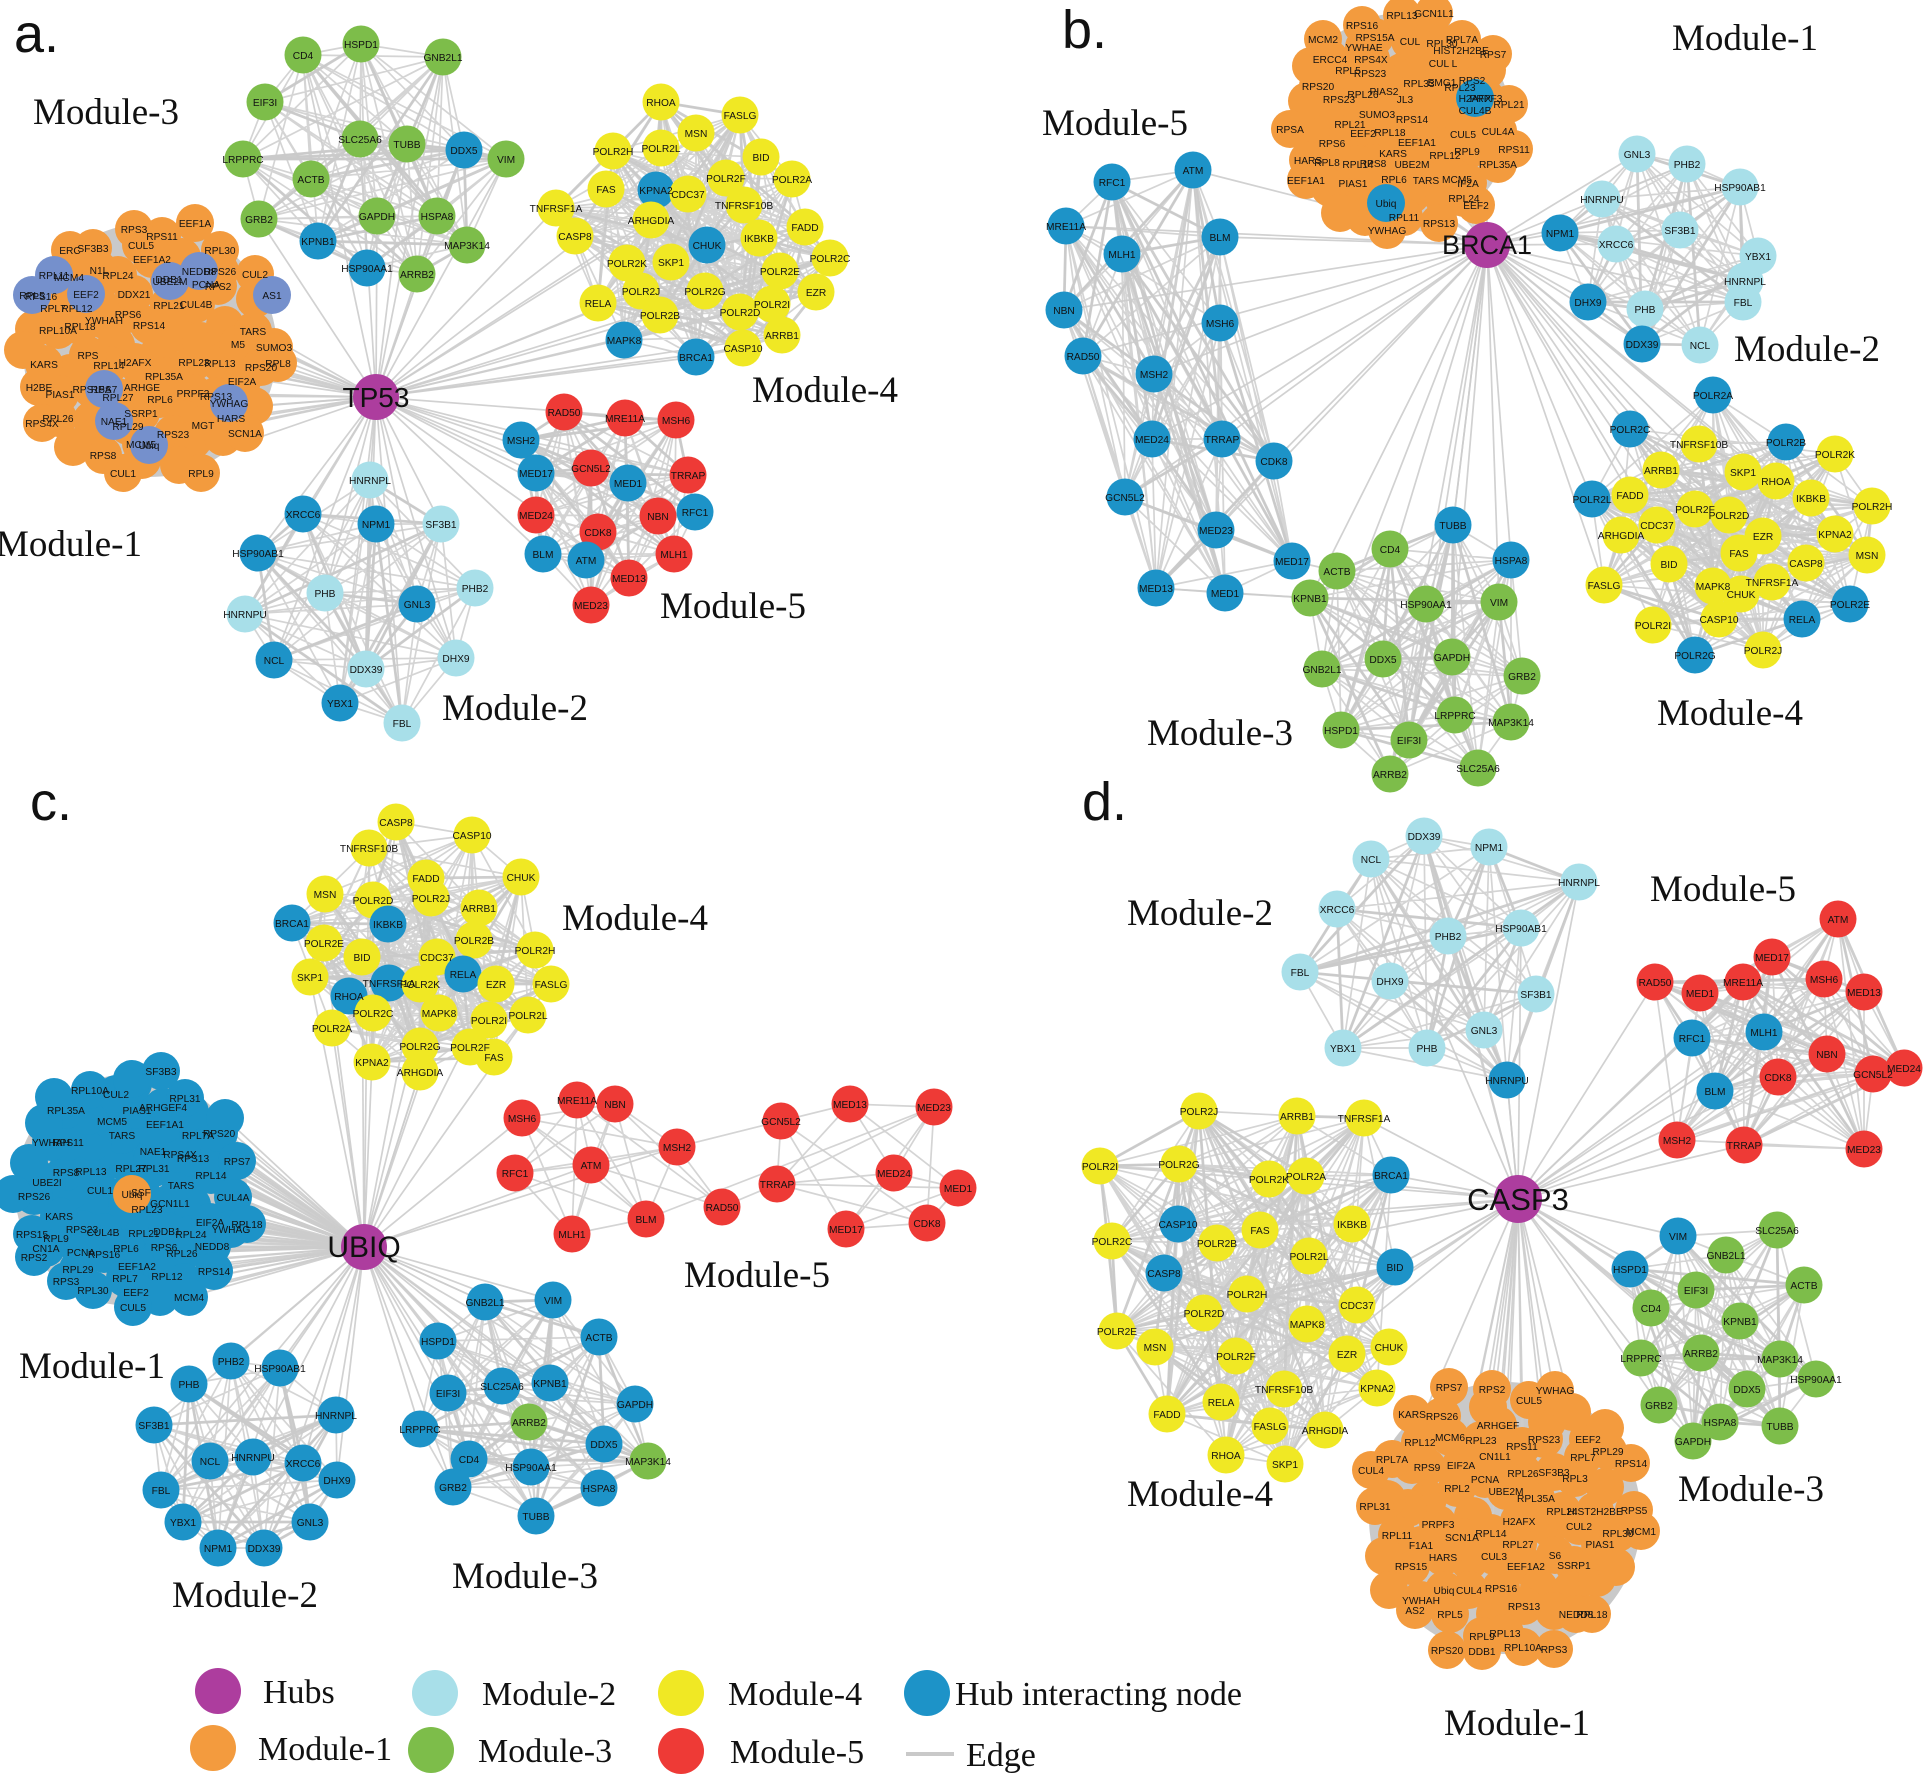 This screenshot has width=1923, height=1775. Describe the element at coordinates (536, 516) in the screenshot. I see `svg-text: MED24` at that location.